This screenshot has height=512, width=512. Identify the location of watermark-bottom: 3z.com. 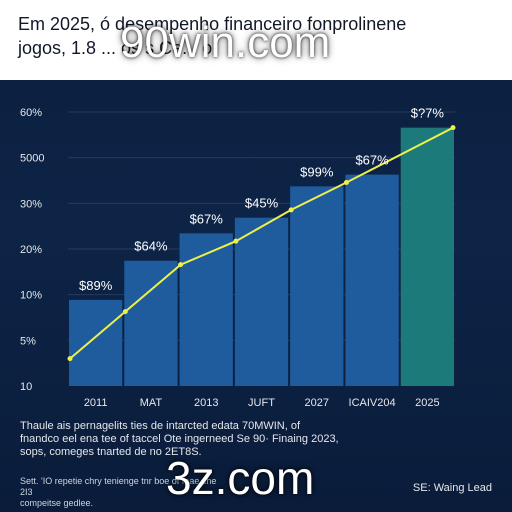
(240, 478).